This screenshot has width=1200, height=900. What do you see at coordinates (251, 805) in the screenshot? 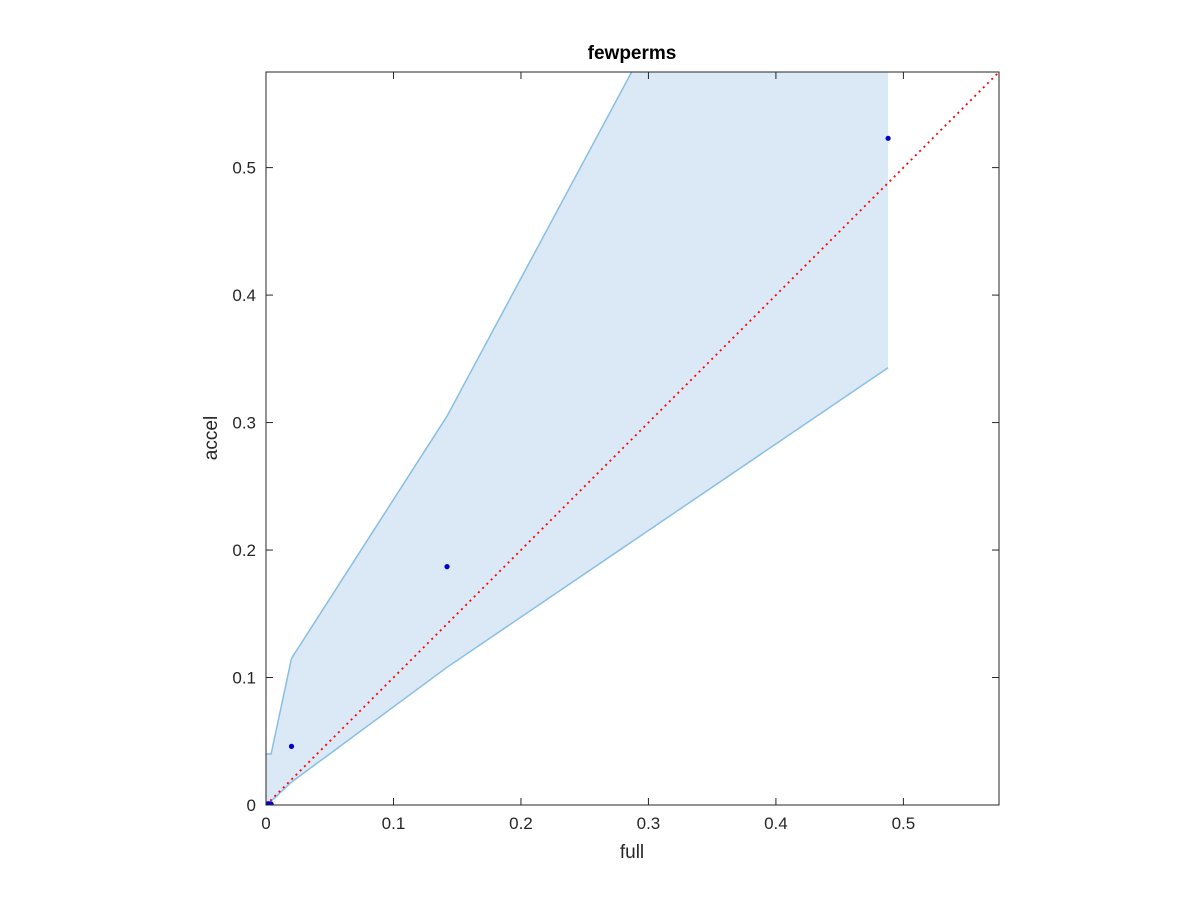
I see `y-tick-label: 0` at bounding box center [251, 805].